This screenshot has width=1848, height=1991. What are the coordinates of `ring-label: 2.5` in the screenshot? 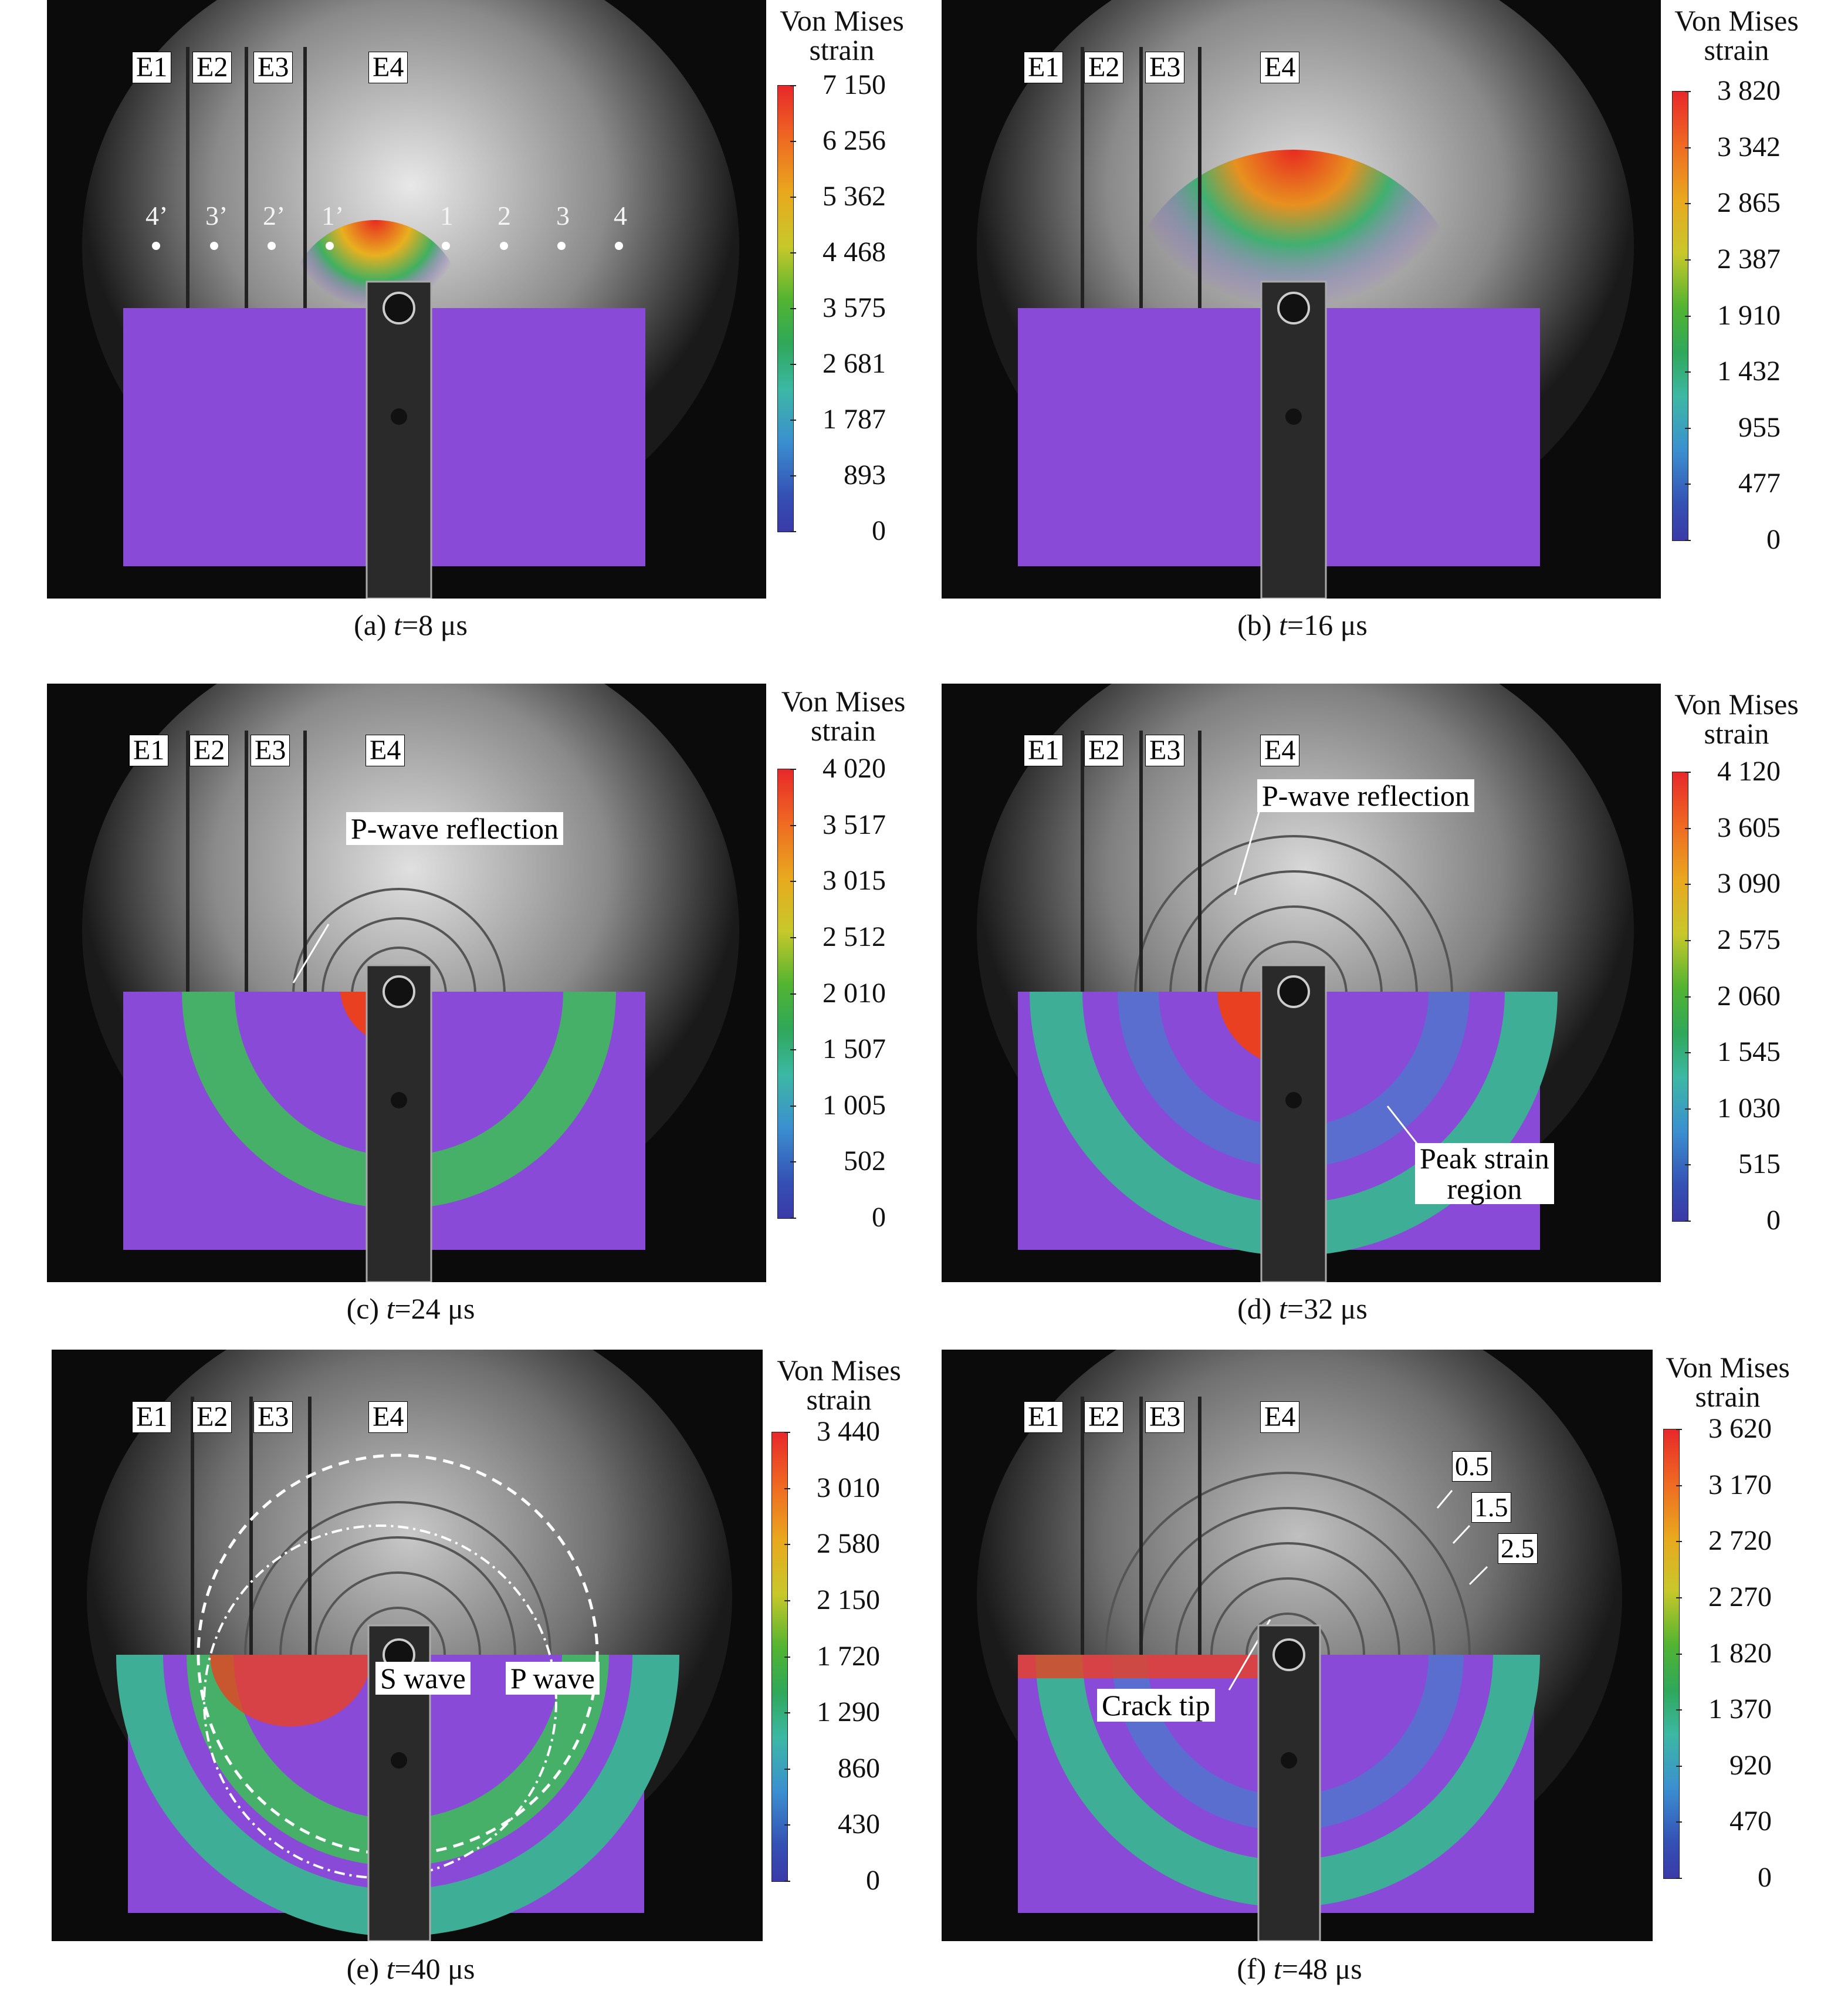 It's located at (1518, 1548).